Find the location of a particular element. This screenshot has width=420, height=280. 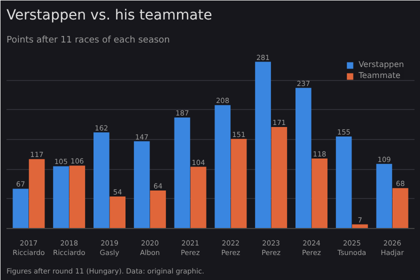

legend-label: Teammate is located at coordinates (379, 75).